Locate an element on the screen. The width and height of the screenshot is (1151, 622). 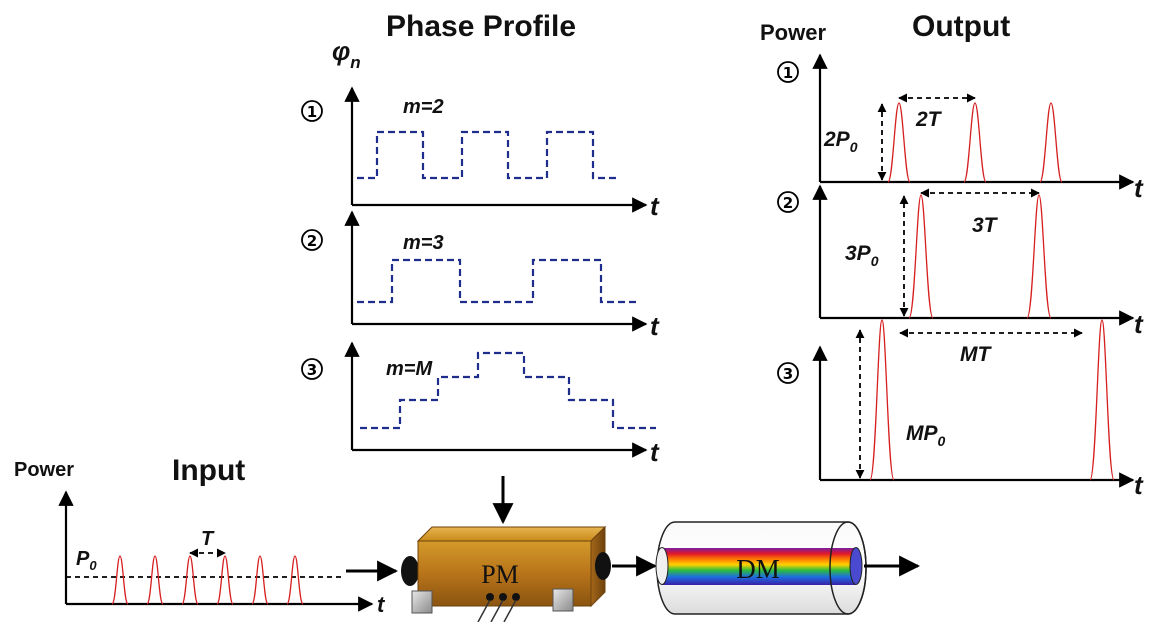
period-label: 2T is located at coordinates (929, 119).